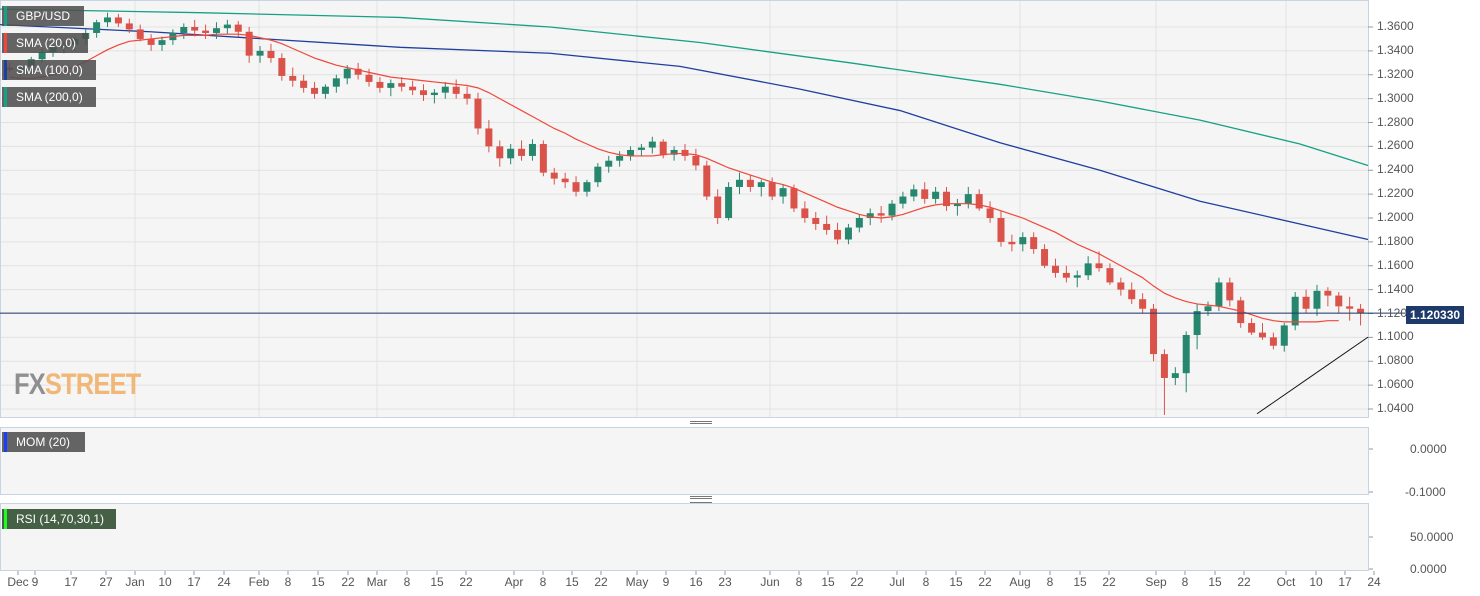  Describe the element at coordinates (1425, 492) in the screenshot. I see `mom-axis-neg: -0.1000` at that location.